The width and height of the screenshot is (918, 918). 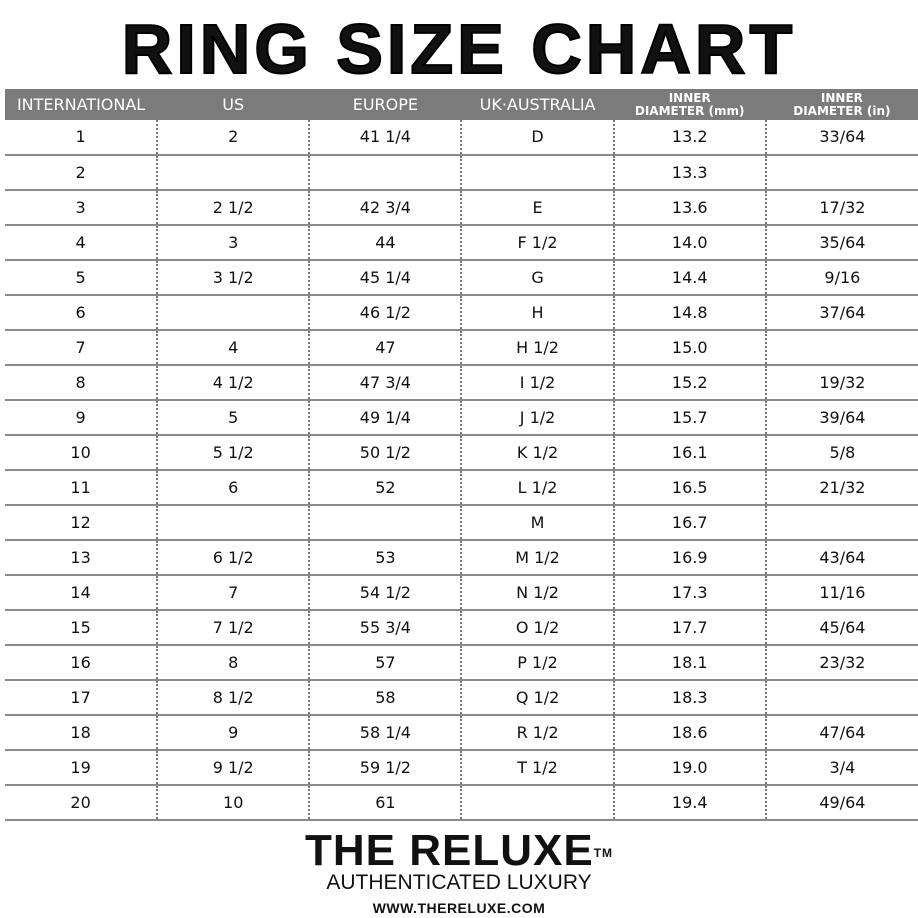 I want to click on table-cell: 55 3/4, so click(x=385, y=628).